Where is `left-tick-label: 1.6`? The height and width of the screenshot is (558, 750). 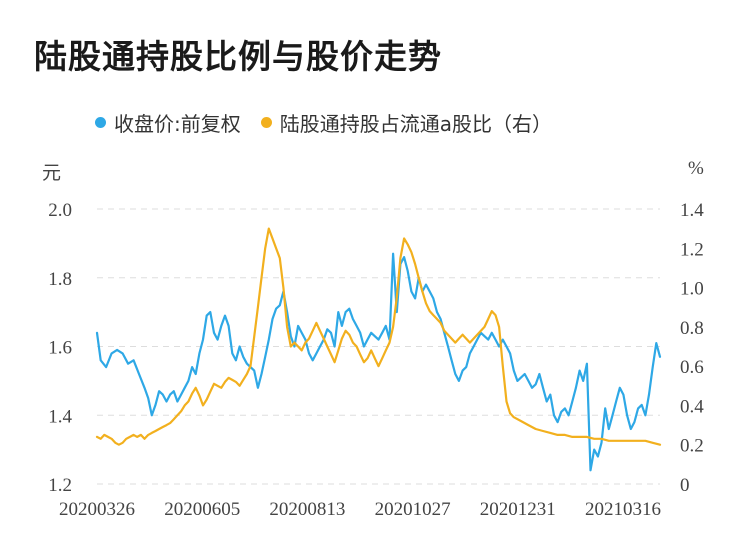
left-tick-label: 1.6 is located at coordinates (60, 348).